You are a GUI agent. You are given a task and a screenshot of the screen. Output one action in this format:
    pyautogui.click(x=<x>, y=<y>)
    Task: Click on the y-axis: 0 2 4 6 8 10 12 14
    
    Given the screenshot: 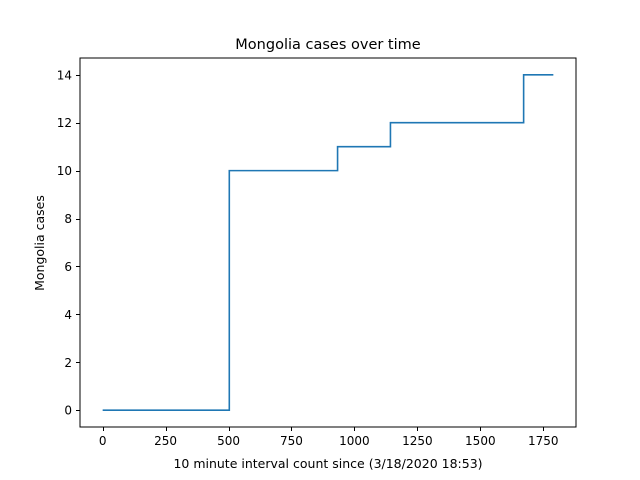 What is the action you would take?
    pyautogui.click(x=68, y=243)
    